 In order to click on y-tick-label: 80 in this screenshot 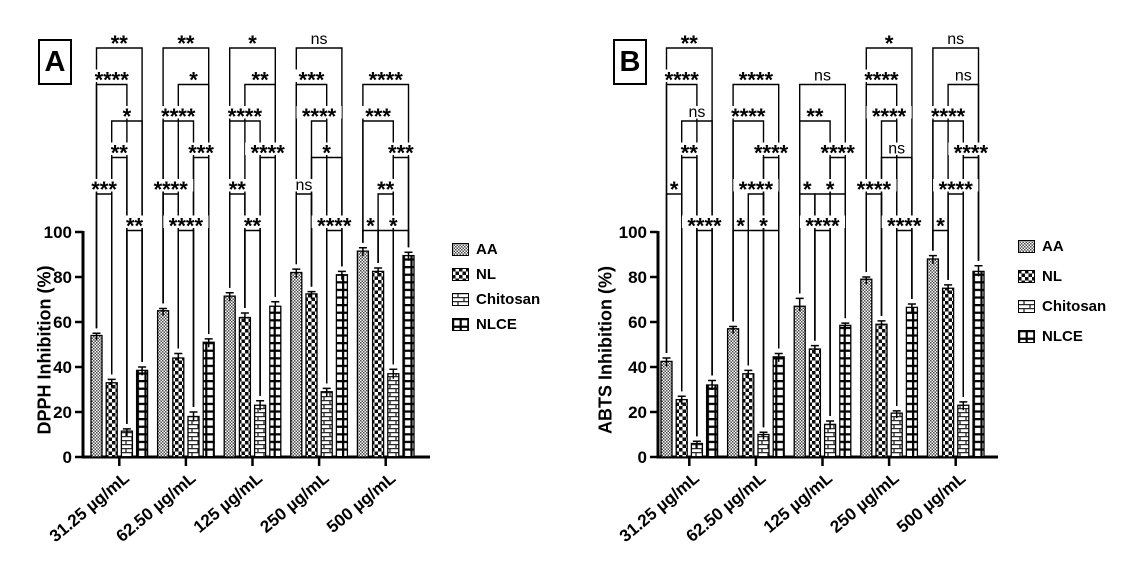, I will do `click(62, 277)`.